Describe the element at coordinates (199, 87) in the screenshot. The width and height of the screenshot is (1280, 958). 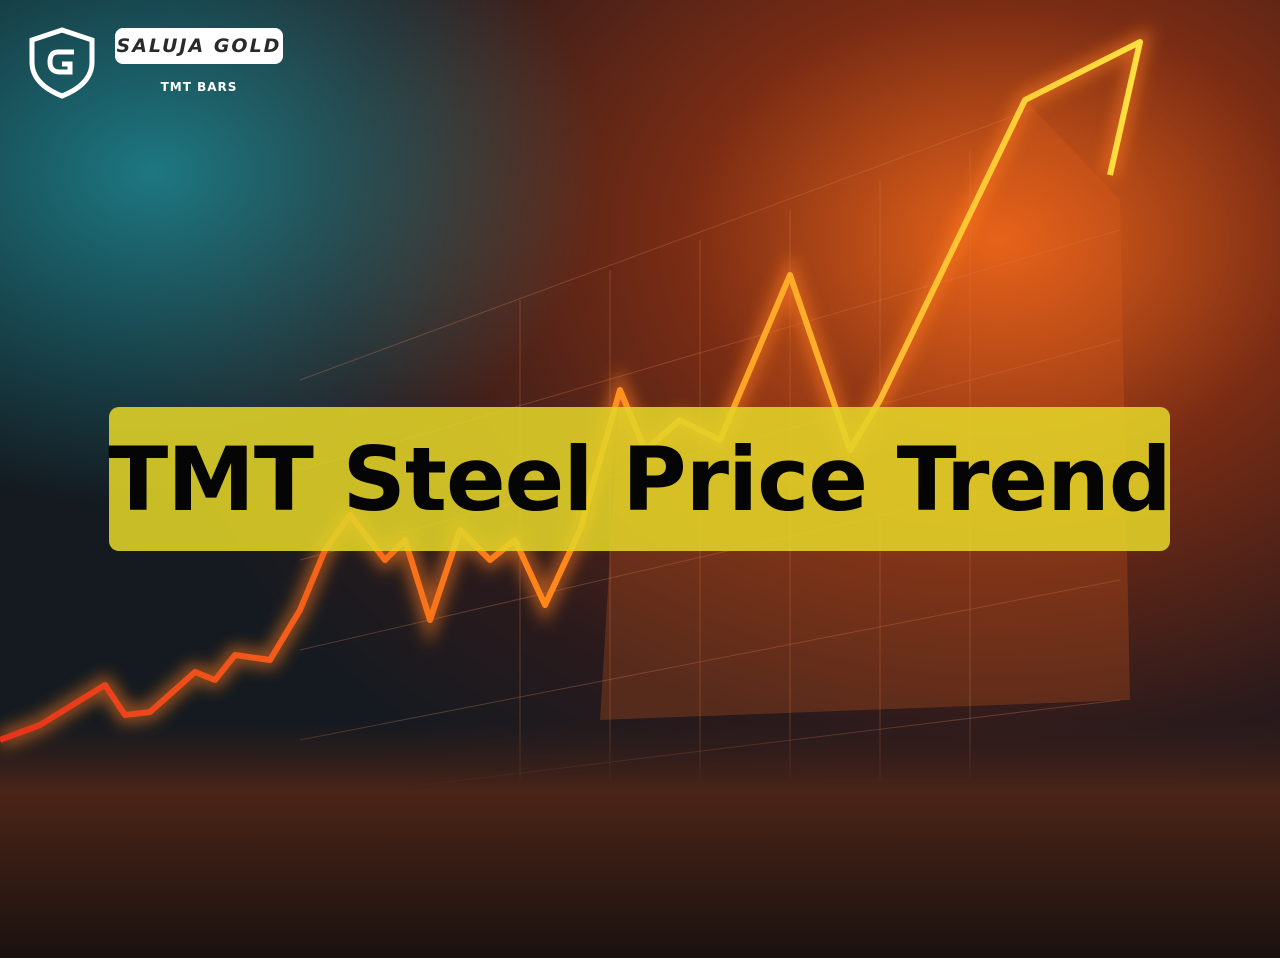
I see `logo-tagline: TMT BARS` at that location.